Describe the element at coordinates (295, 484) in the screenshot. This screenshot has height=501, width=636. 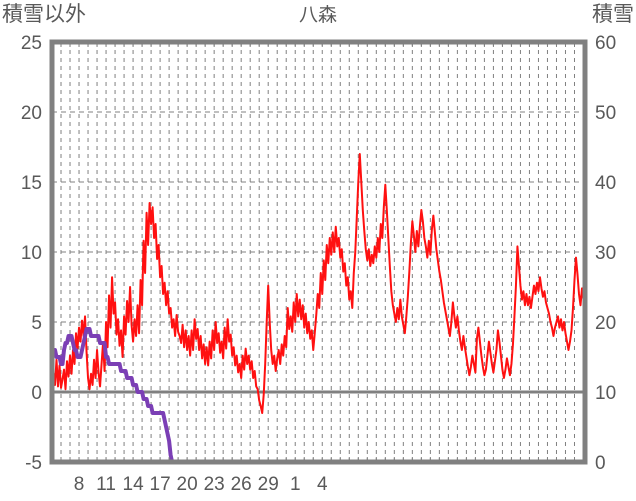
I see `x-tick-label: 1` at that location.